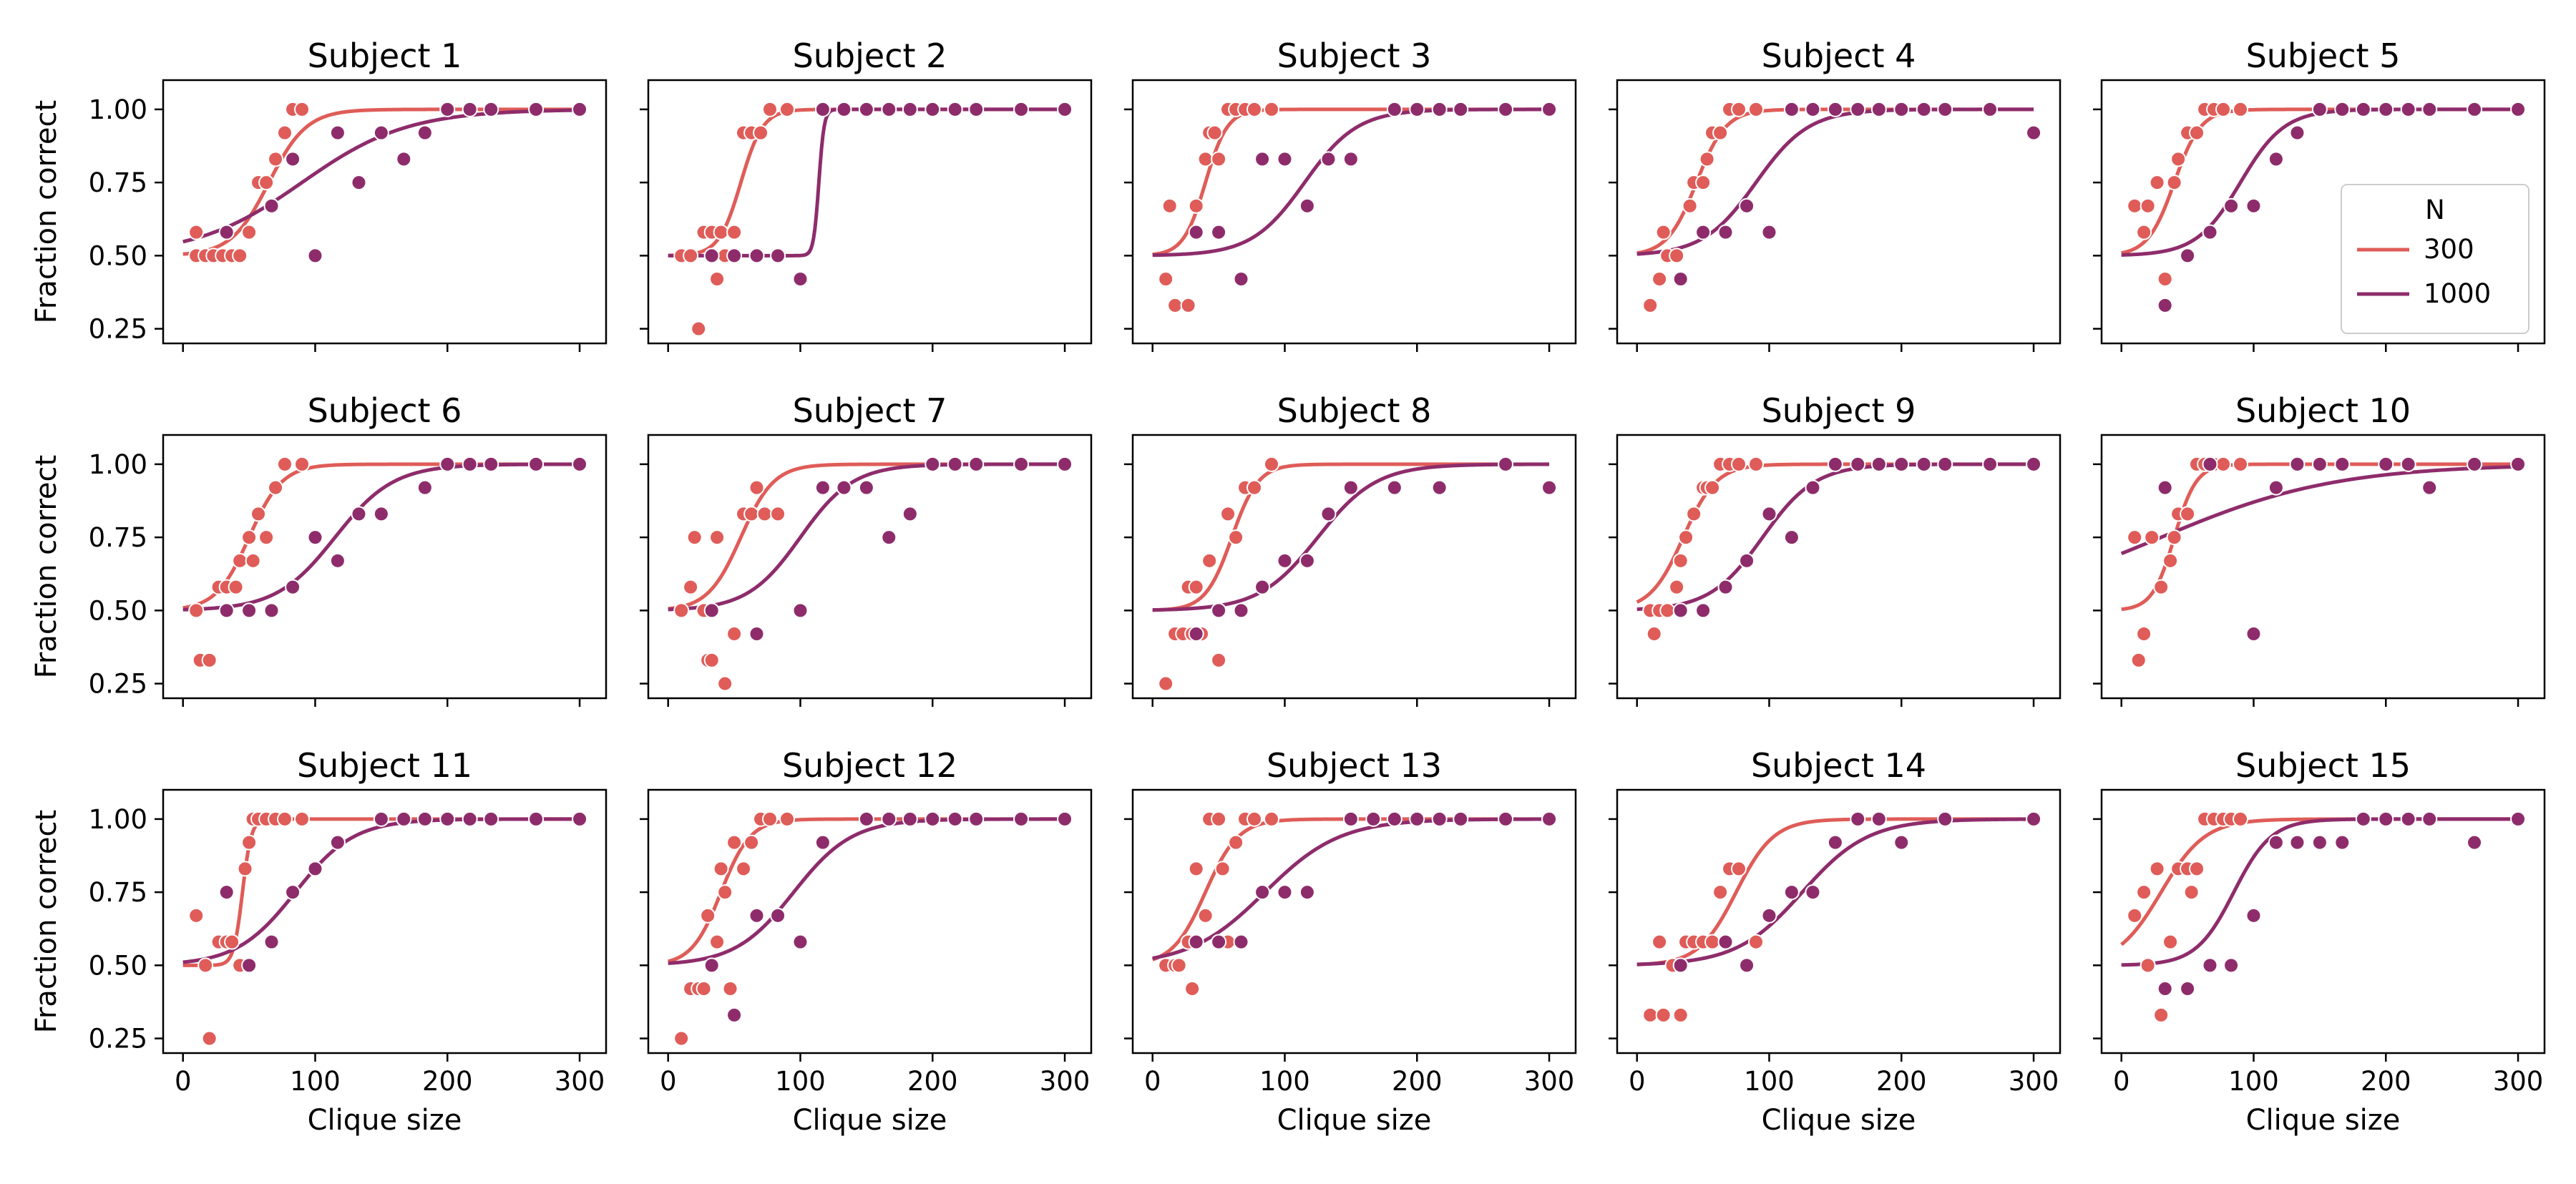 Image resolution: width=2576 pixels, height=1184 pixels. What do you see at coordinates (315, 1081) in the screenshot?
I see `panel-11-xtick-label-1: 100` at bounding box center [315, 1081].